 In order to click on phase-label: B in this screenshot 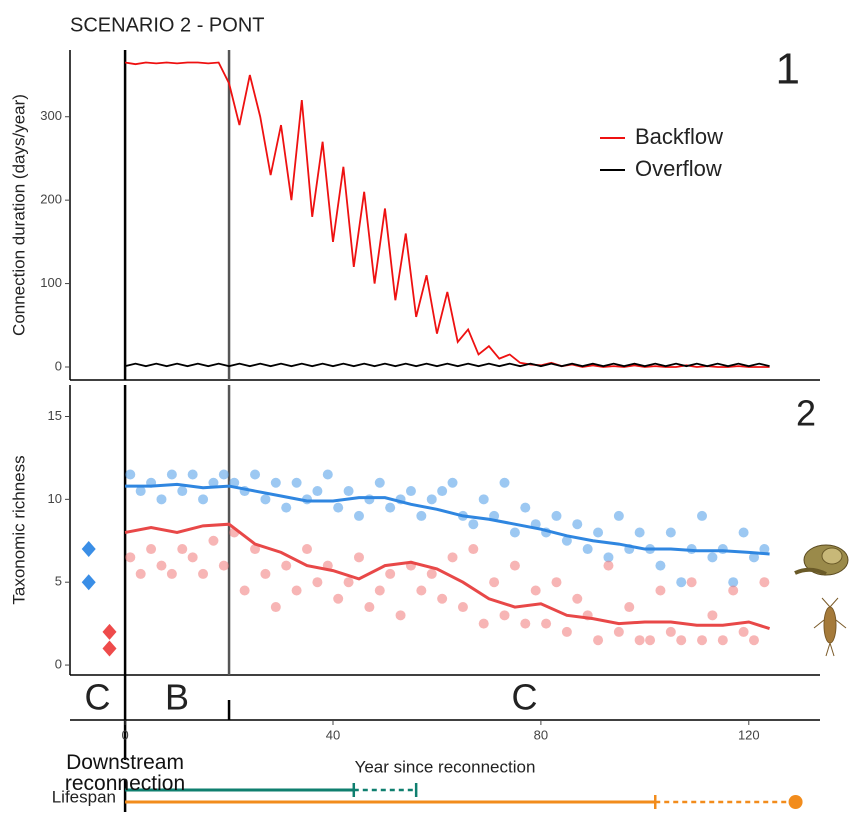, I will do `click(177, 697)`.